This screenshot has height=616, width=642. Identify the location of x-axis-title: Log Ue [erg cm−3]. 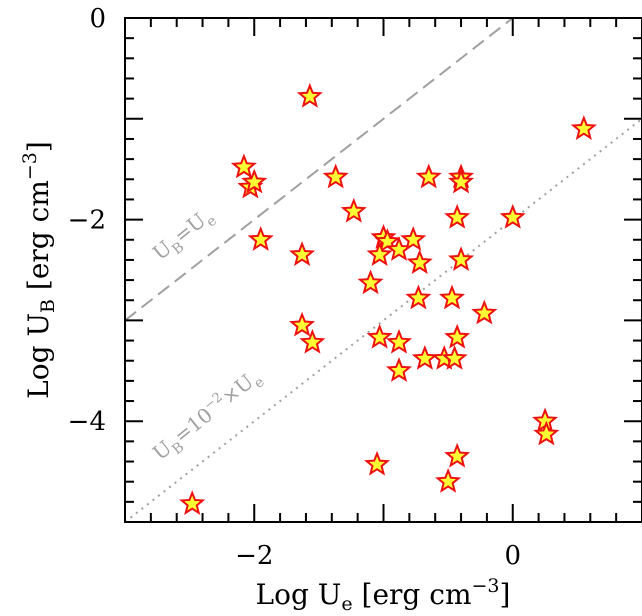
(383, 595).